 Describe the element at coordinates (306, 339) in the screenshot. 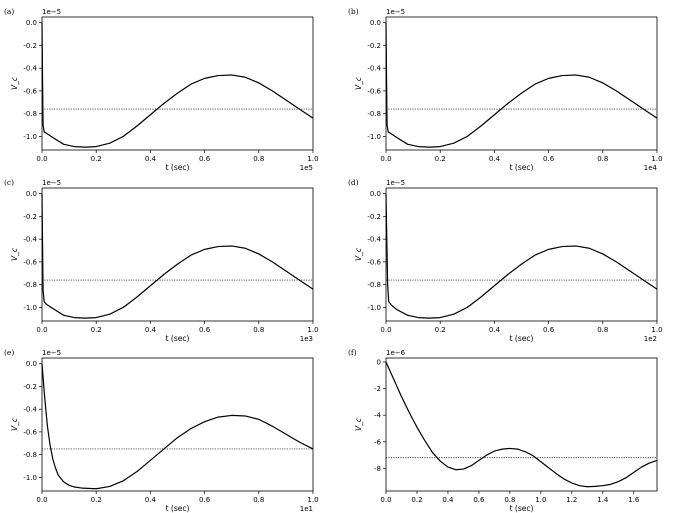

I see `x-offset-text: 1e3` at that location.